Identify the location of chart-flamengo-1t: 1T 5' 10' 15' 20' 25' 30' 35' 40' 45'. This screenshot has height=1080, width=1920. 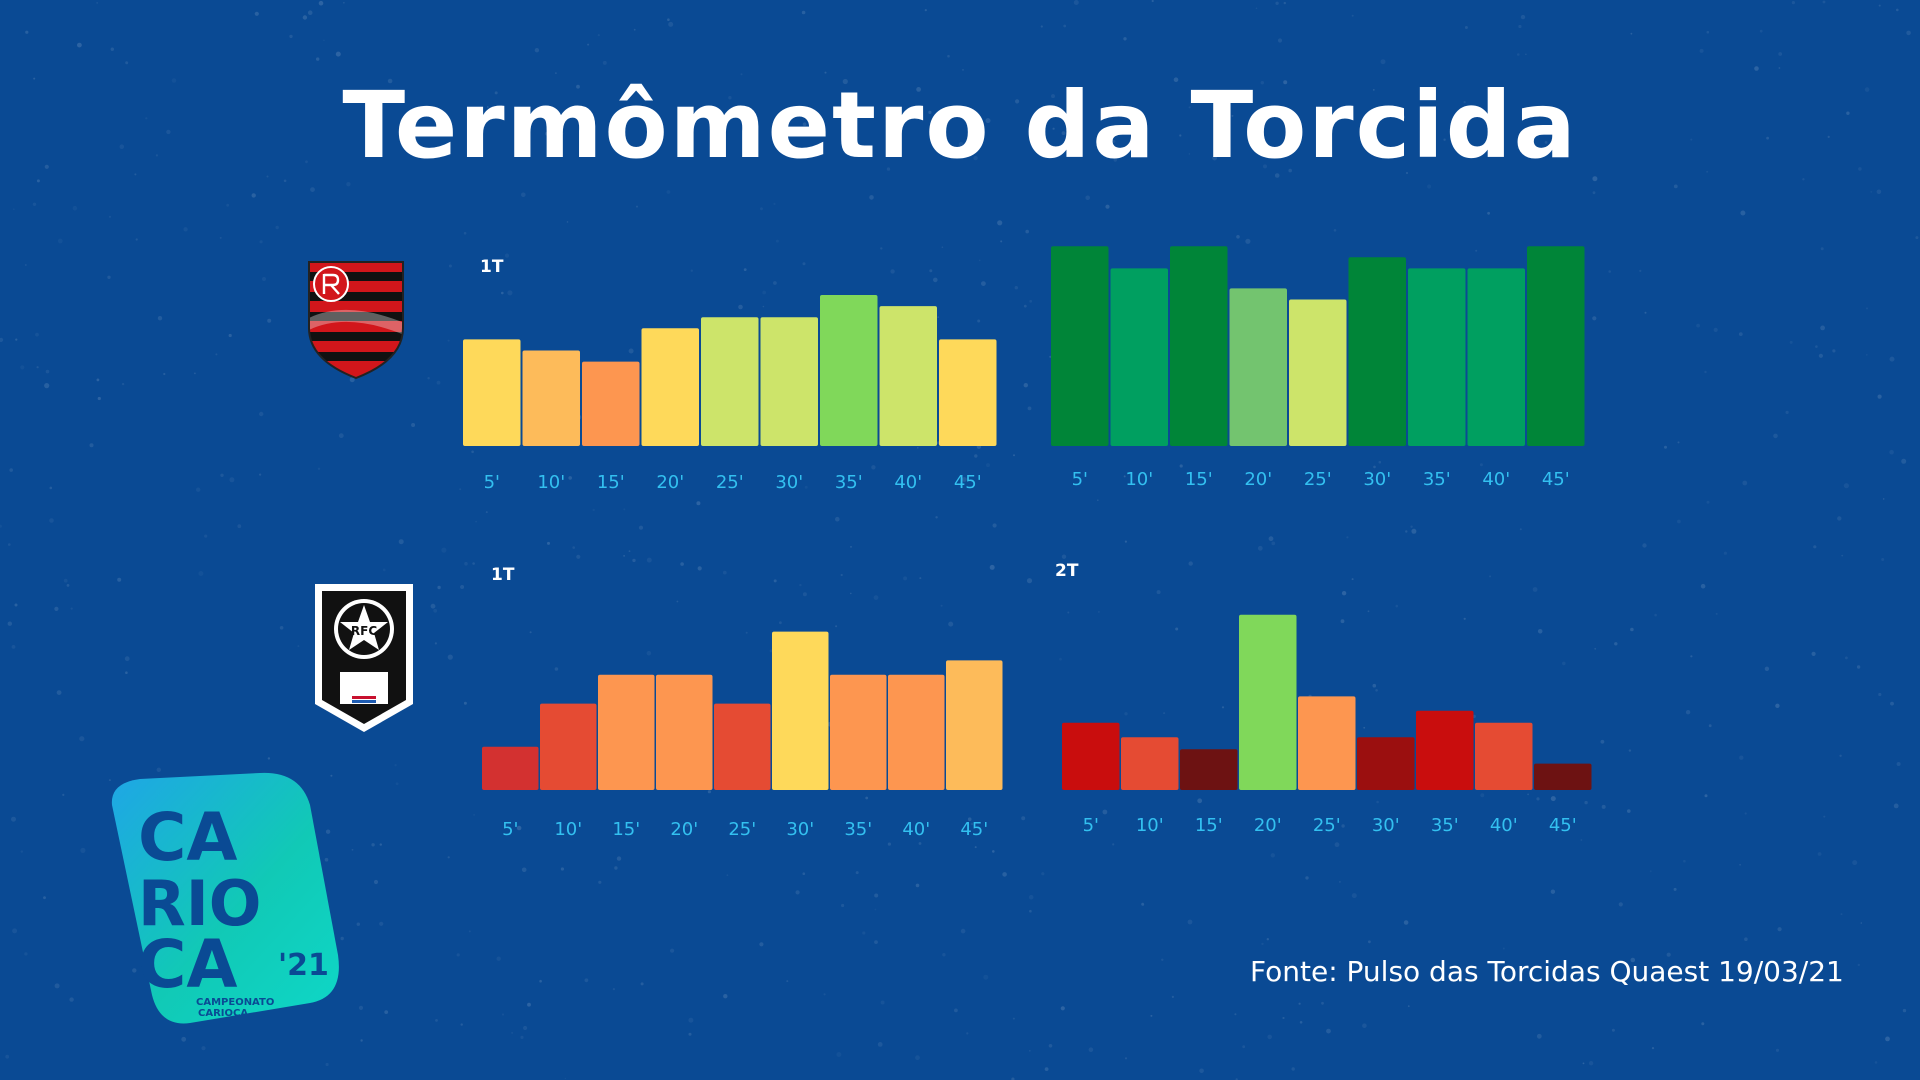
(730, 375).